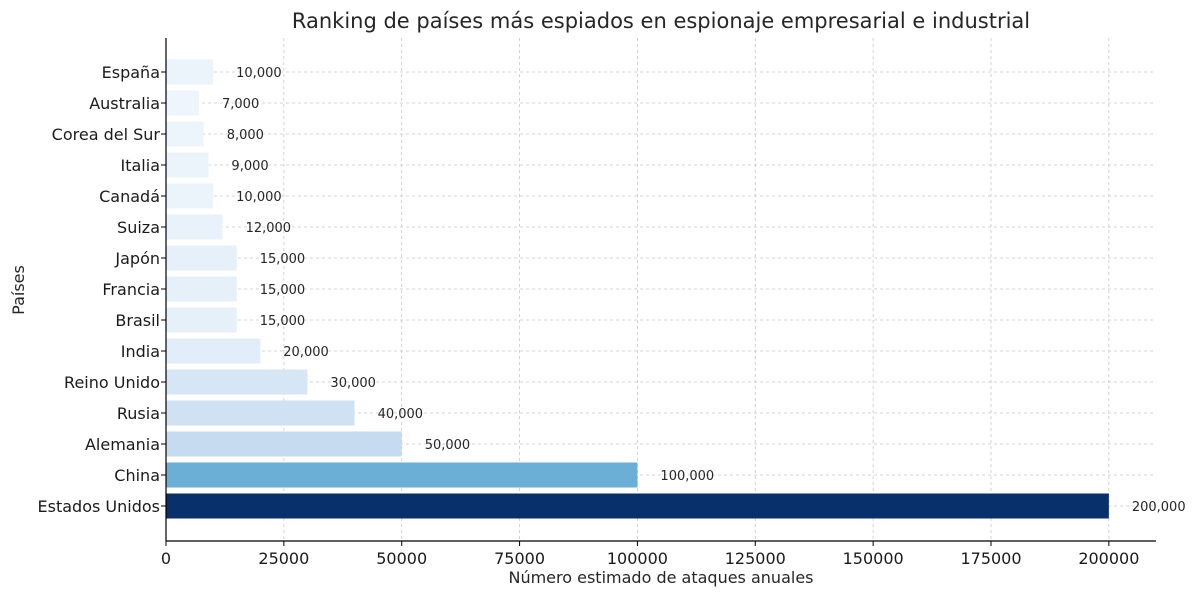 The height and width of the screenshot is (596, 1200). I want to click on bar-value-label: 40,000, so click(401, 414).